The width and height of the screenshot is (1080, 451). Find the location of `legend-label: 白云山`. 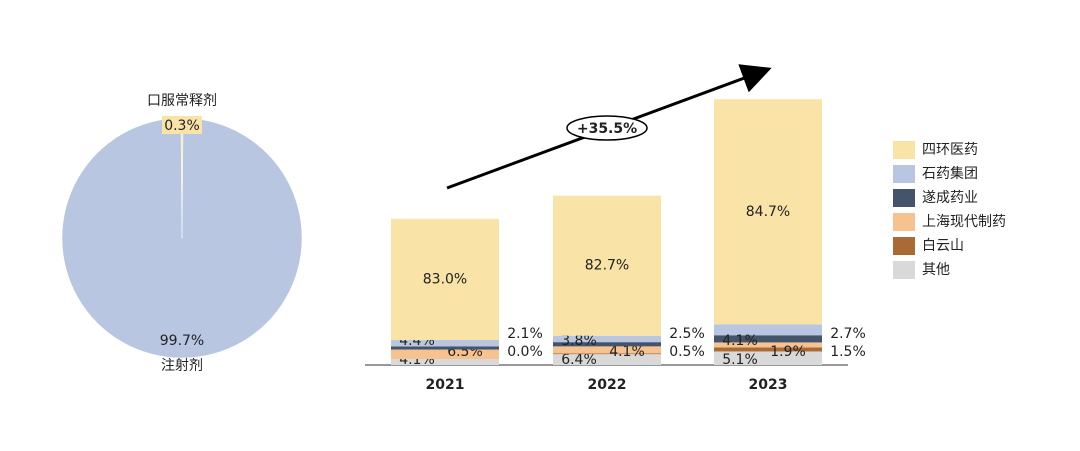

legend-label: 白云山 is located at coordinates (943, 246).